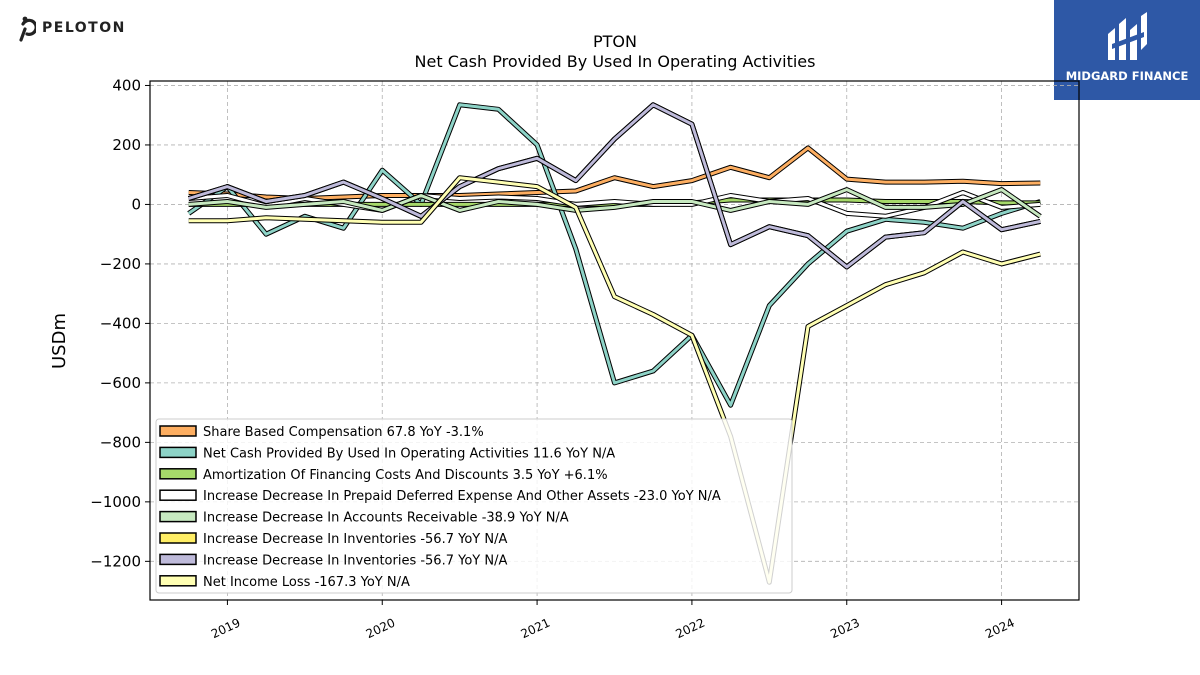  What do you see at coordinates (84, 28) in the screenshot?
I see `peloton-wordmark: PELOTON` at bounding box center [84, 28].